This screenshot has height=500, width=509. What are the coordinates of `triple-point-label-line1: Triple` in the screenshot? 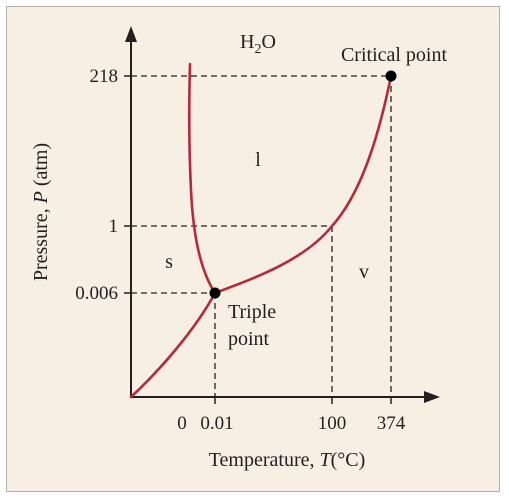 It's located at (252, 312).